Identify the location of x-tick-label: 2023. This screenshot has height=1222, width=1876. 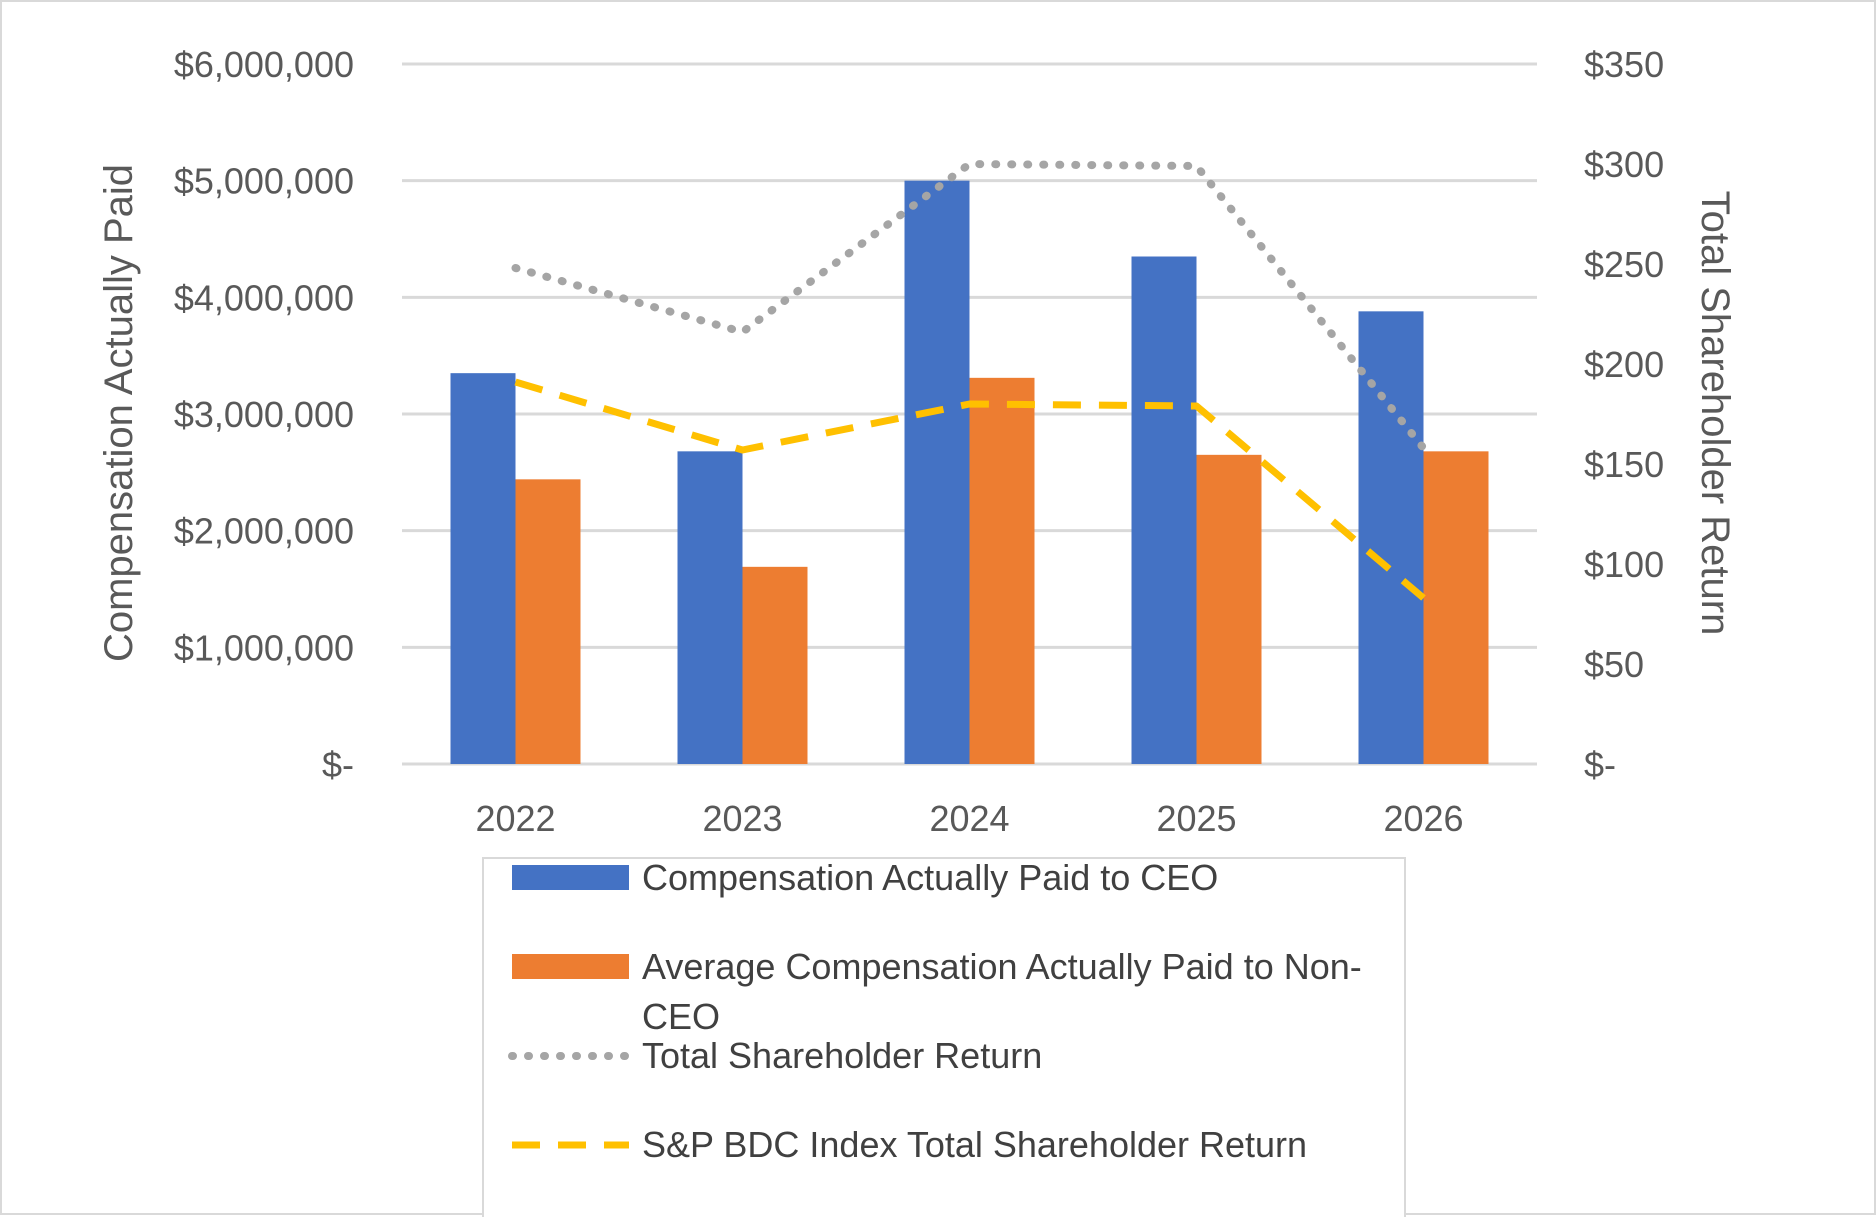
(742, 818).